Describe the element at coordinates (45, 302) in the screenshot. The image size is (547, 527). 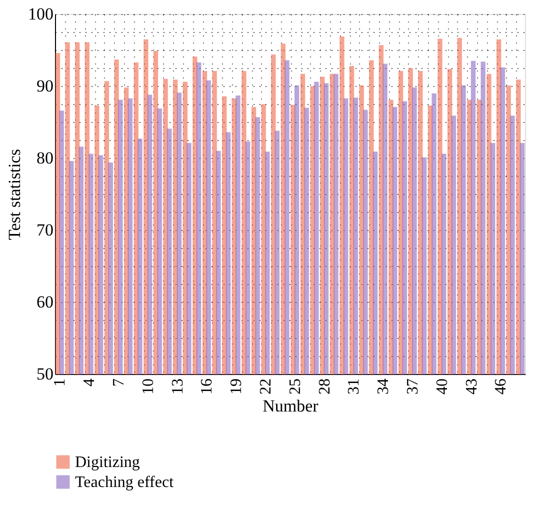
I see `y-tick-label: 60` at that location.